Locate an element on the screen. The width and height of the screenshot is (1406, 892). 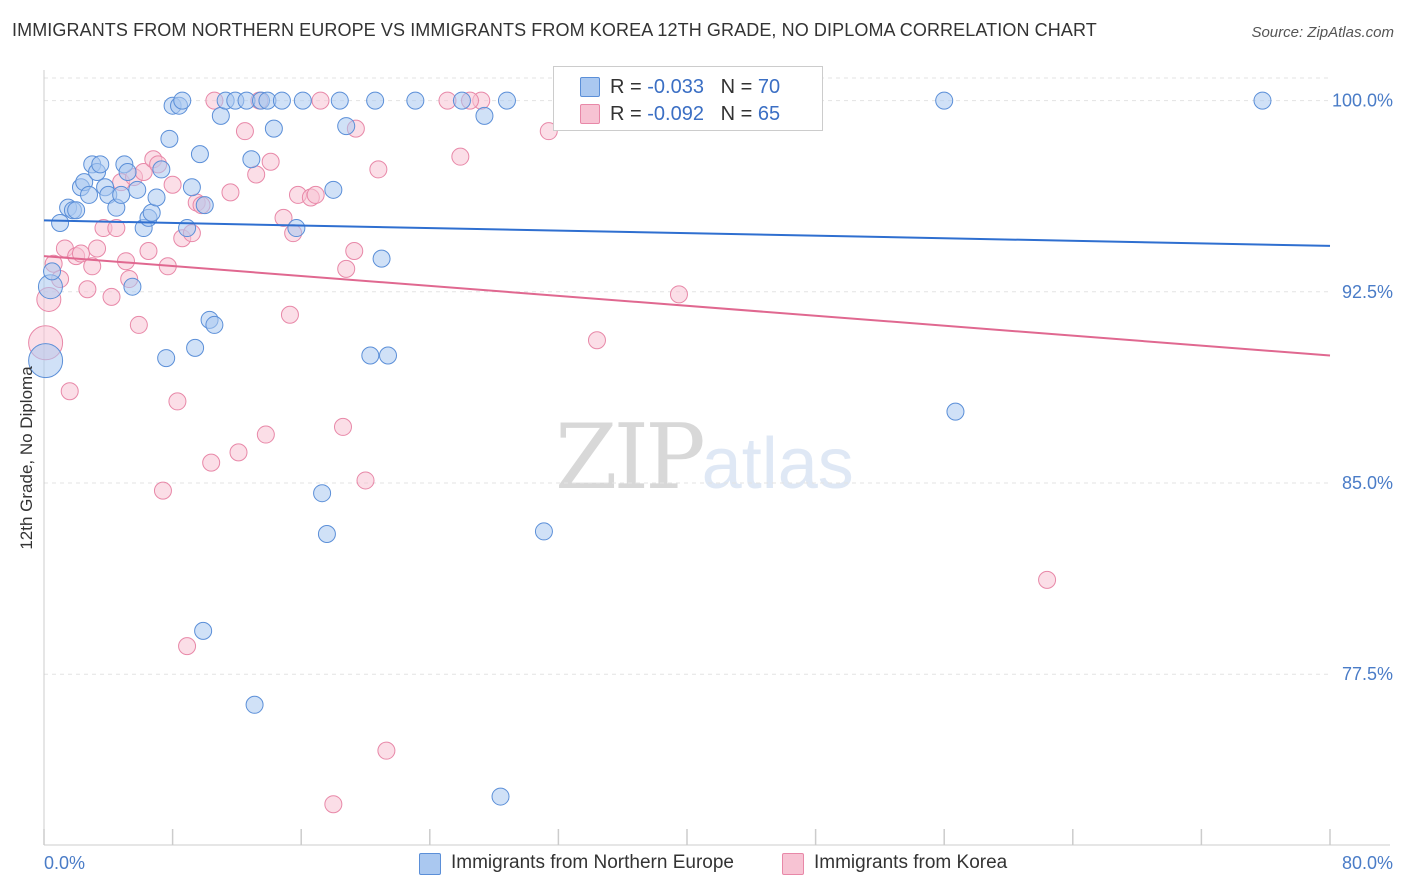
bottom-legend-swatch-blue is located at coordinates (430, 864).